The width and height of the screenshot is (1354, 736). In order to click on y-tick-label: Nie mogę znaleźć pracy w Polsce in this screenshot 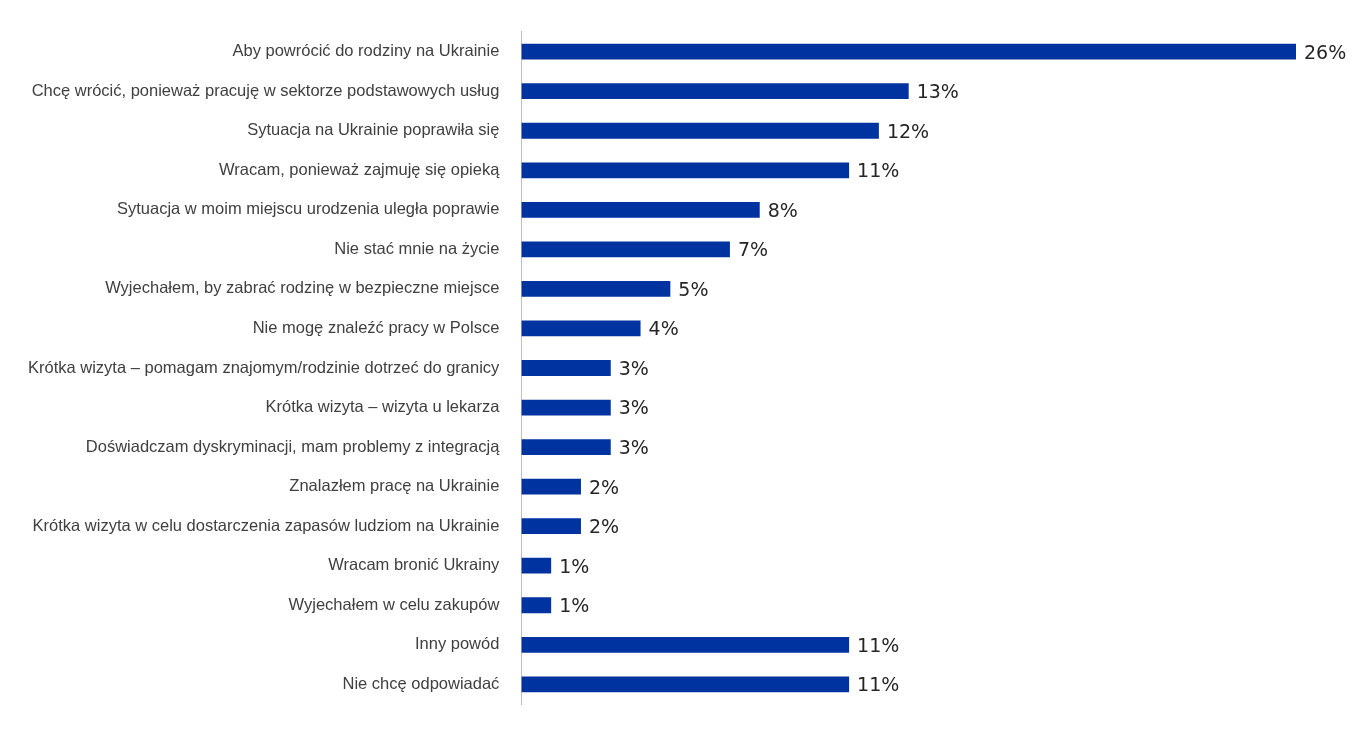, I will do `click(376, 327)`.